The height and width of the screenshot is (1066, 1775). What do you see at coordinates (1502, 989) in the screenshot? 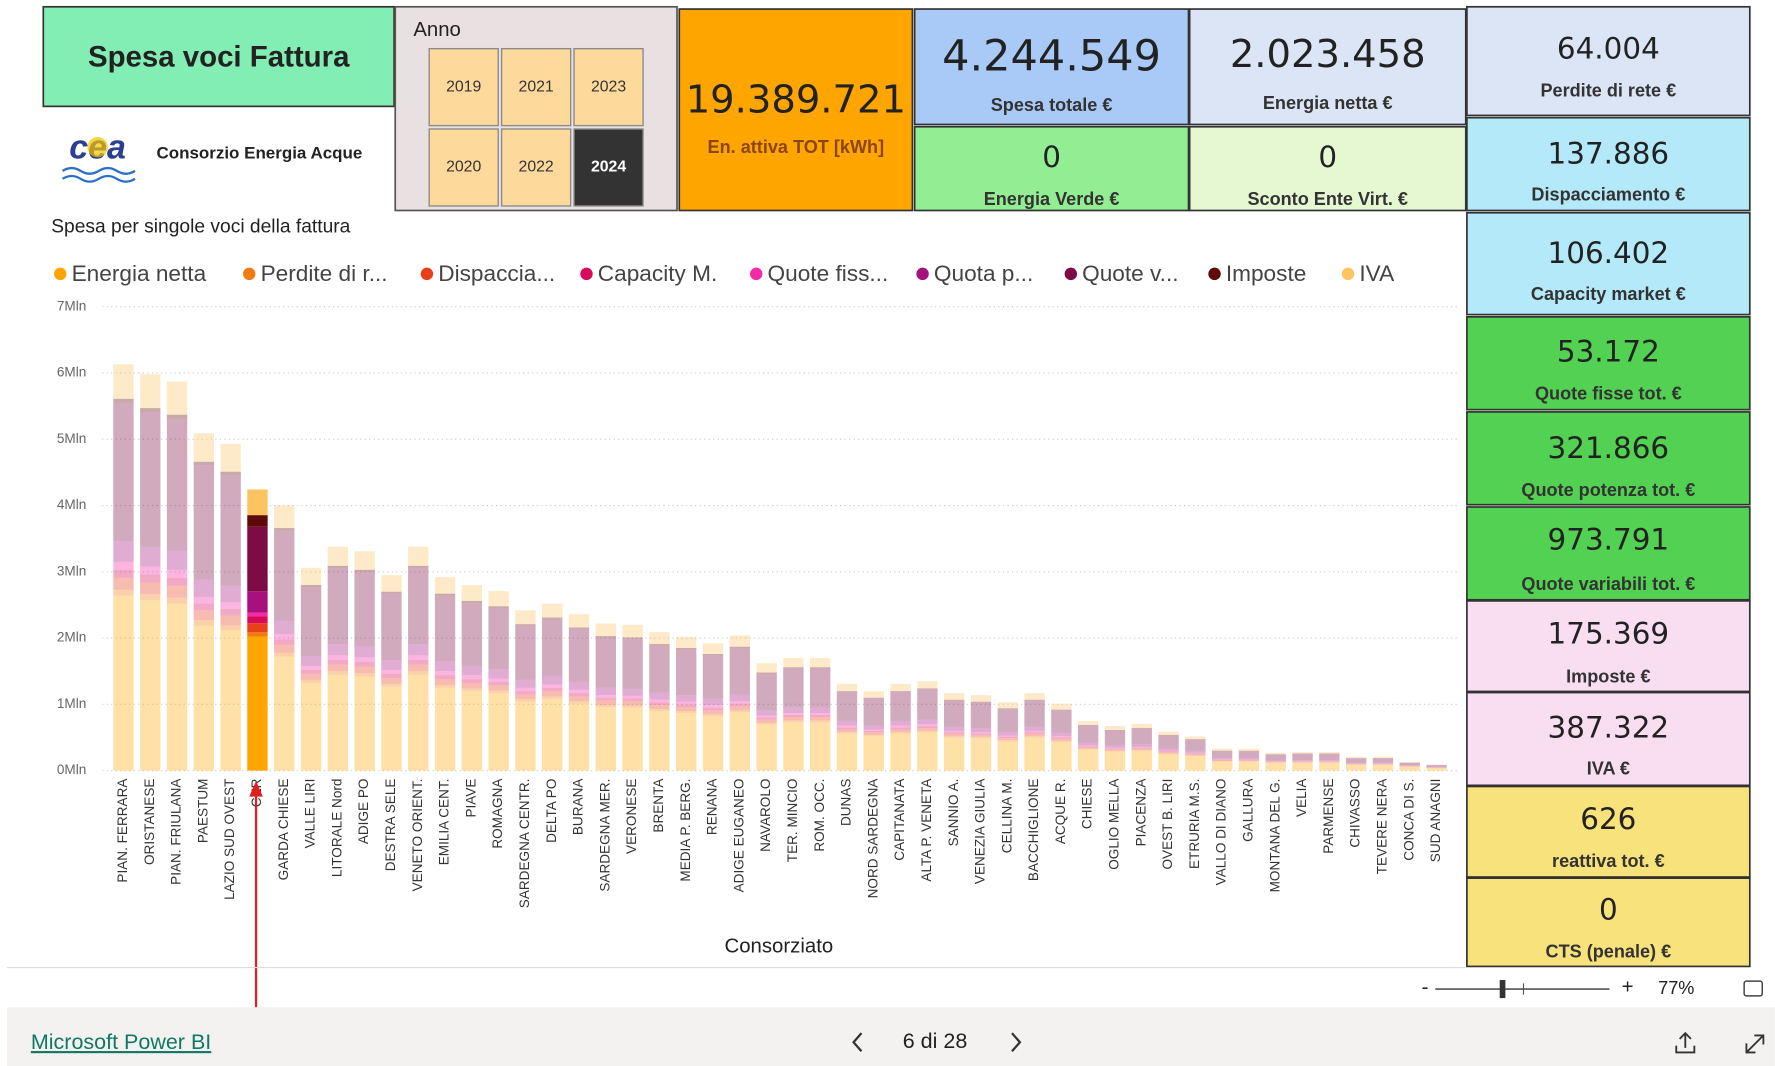
I see `zoom-thumb` at bounding box center [1502, 989].